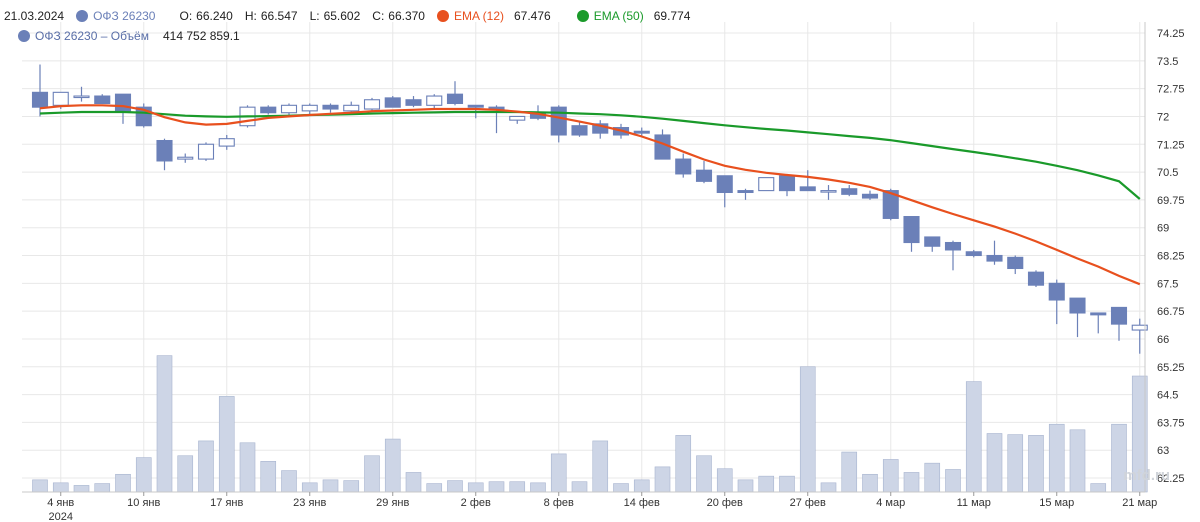 This screenshot has width=1200, height=522. What do you see at coordinates (92, 36) in the screenshot?
I see `legend-volume-label: ОФЗ 26230 – Объём` at bounding box center [92, 36].